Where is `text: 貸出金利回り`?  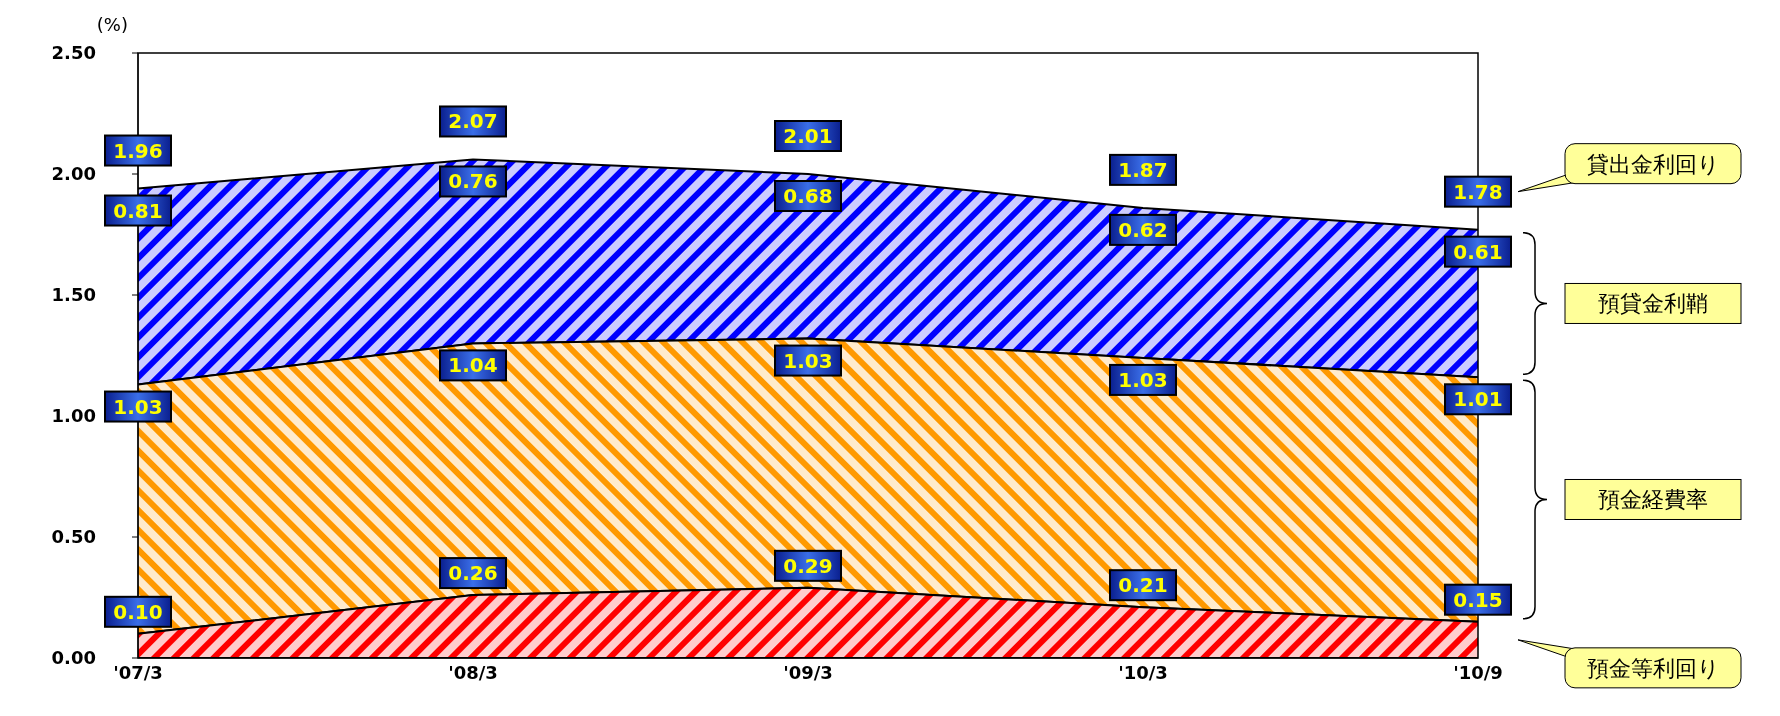
text: 貸出金利回り is located at coordinates (1653, 164).